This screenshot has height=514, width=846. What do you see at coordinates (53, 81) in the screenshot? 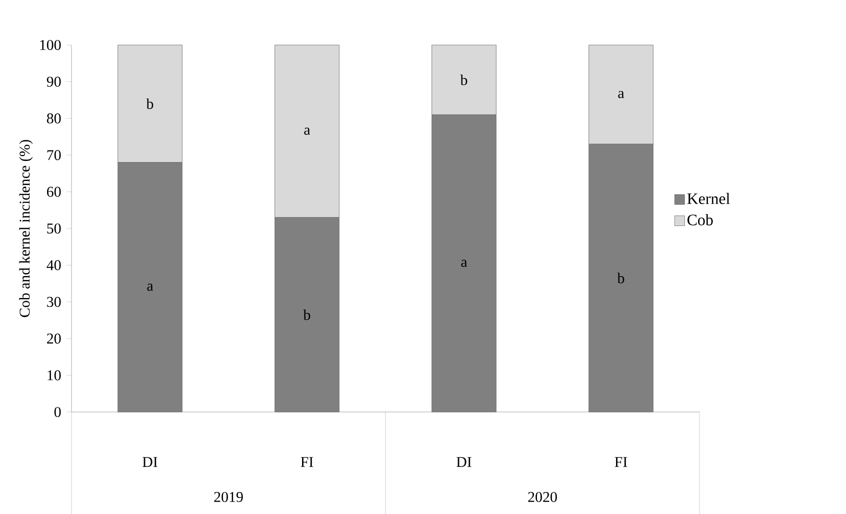
I see `y-tick-label: 90` at bounding box center [53, 81].